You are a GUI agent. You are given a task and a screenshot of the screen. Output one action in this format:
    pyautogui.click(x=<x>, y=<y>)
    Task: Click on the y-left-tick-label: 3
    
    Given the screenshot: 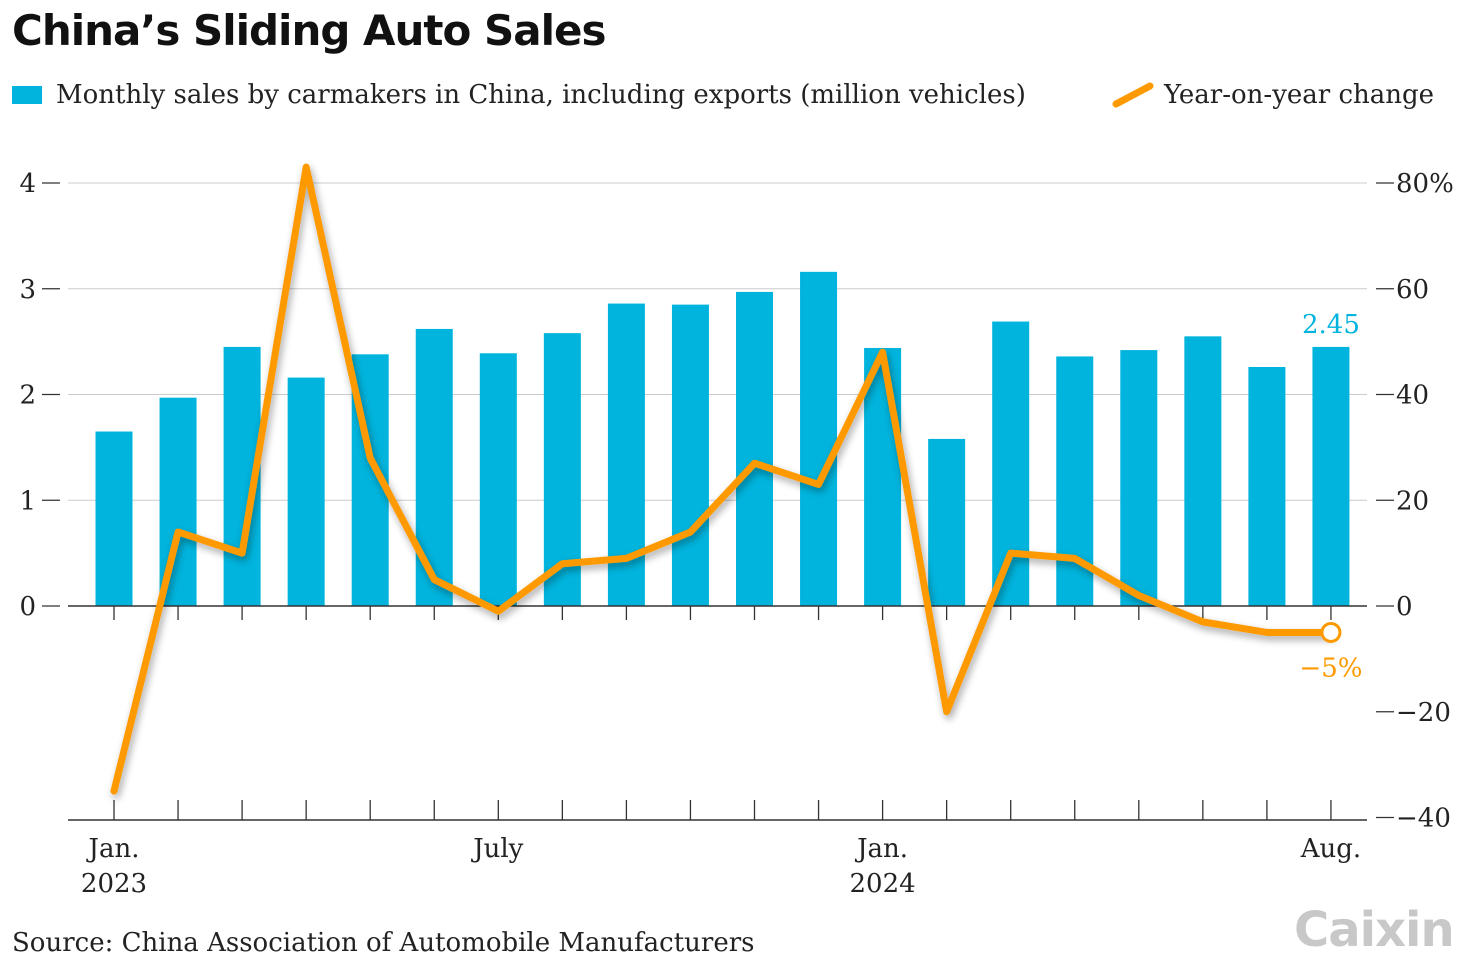 What is the action you would take?
    pyautogui.click(x=27, y=290)
    